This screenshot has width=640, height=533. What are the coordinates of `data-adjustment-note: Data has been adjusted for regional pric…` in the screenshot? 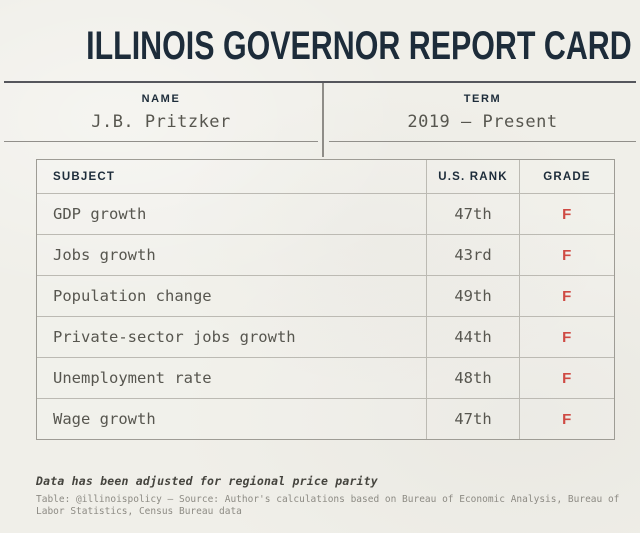 It's located at (207, 481).